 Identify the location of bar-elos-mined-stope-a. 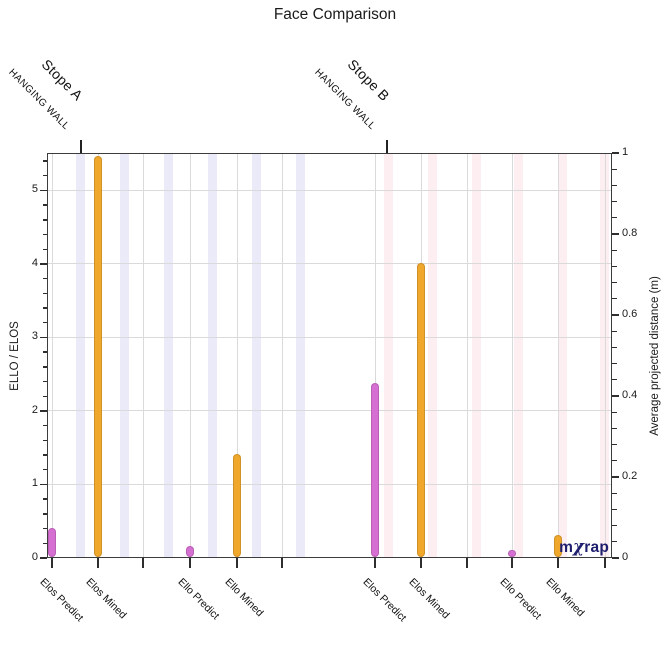
(98, 356).